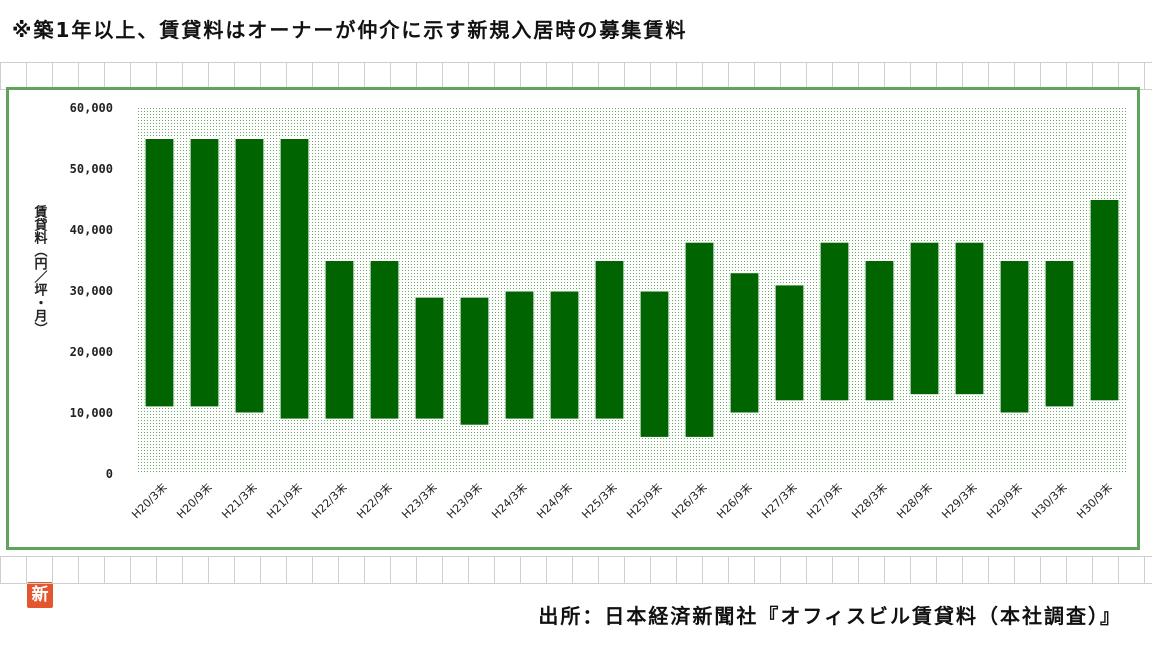 This screenshot has height=648, width=1152. Describe the element at coordinates (779, 500) in the screenshot. I see `x-tick-label: H27/3末` at that location.